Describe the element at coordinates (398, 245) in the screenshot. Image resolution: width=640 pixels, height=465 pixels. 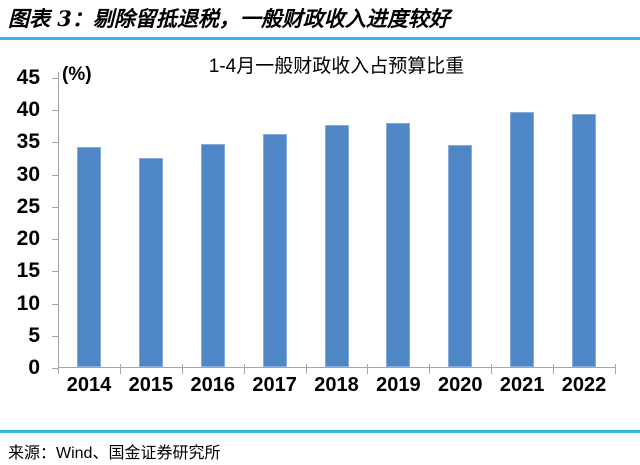
I see `bar-2019` at that location.